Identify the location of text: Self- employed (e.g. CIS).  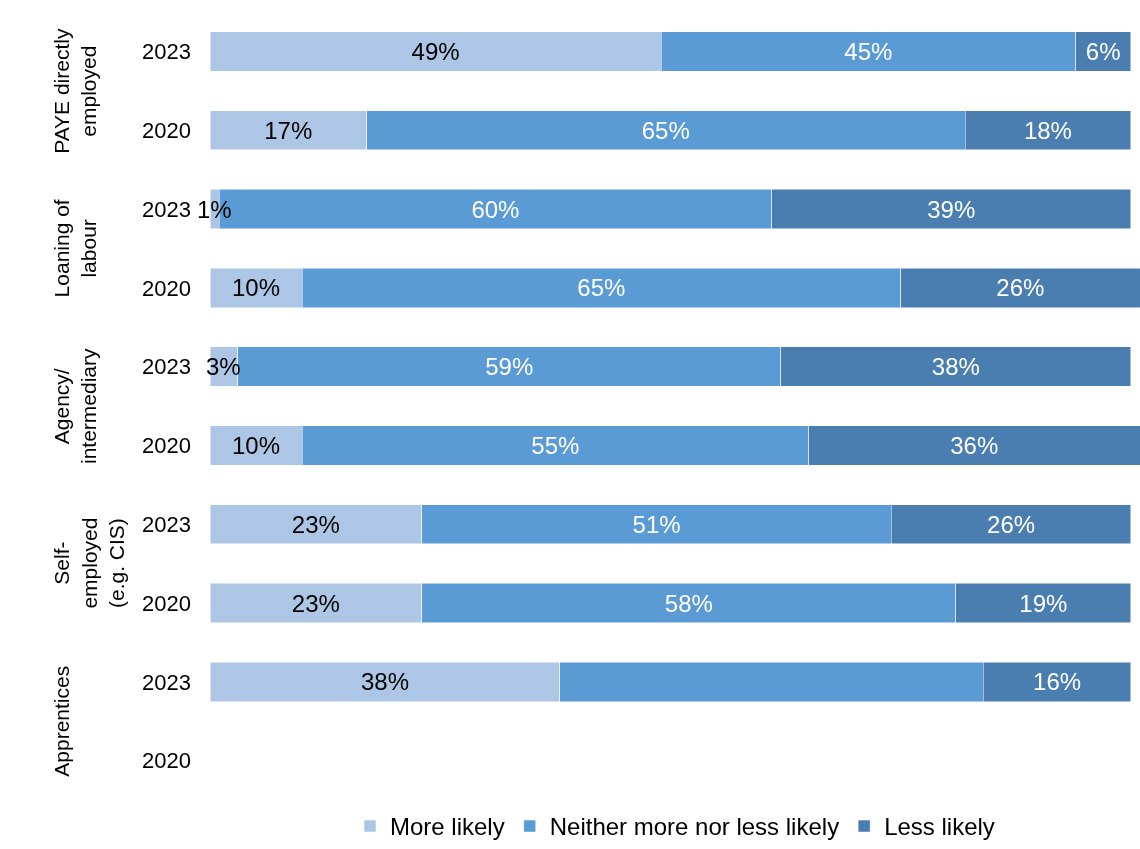
(89, 563).